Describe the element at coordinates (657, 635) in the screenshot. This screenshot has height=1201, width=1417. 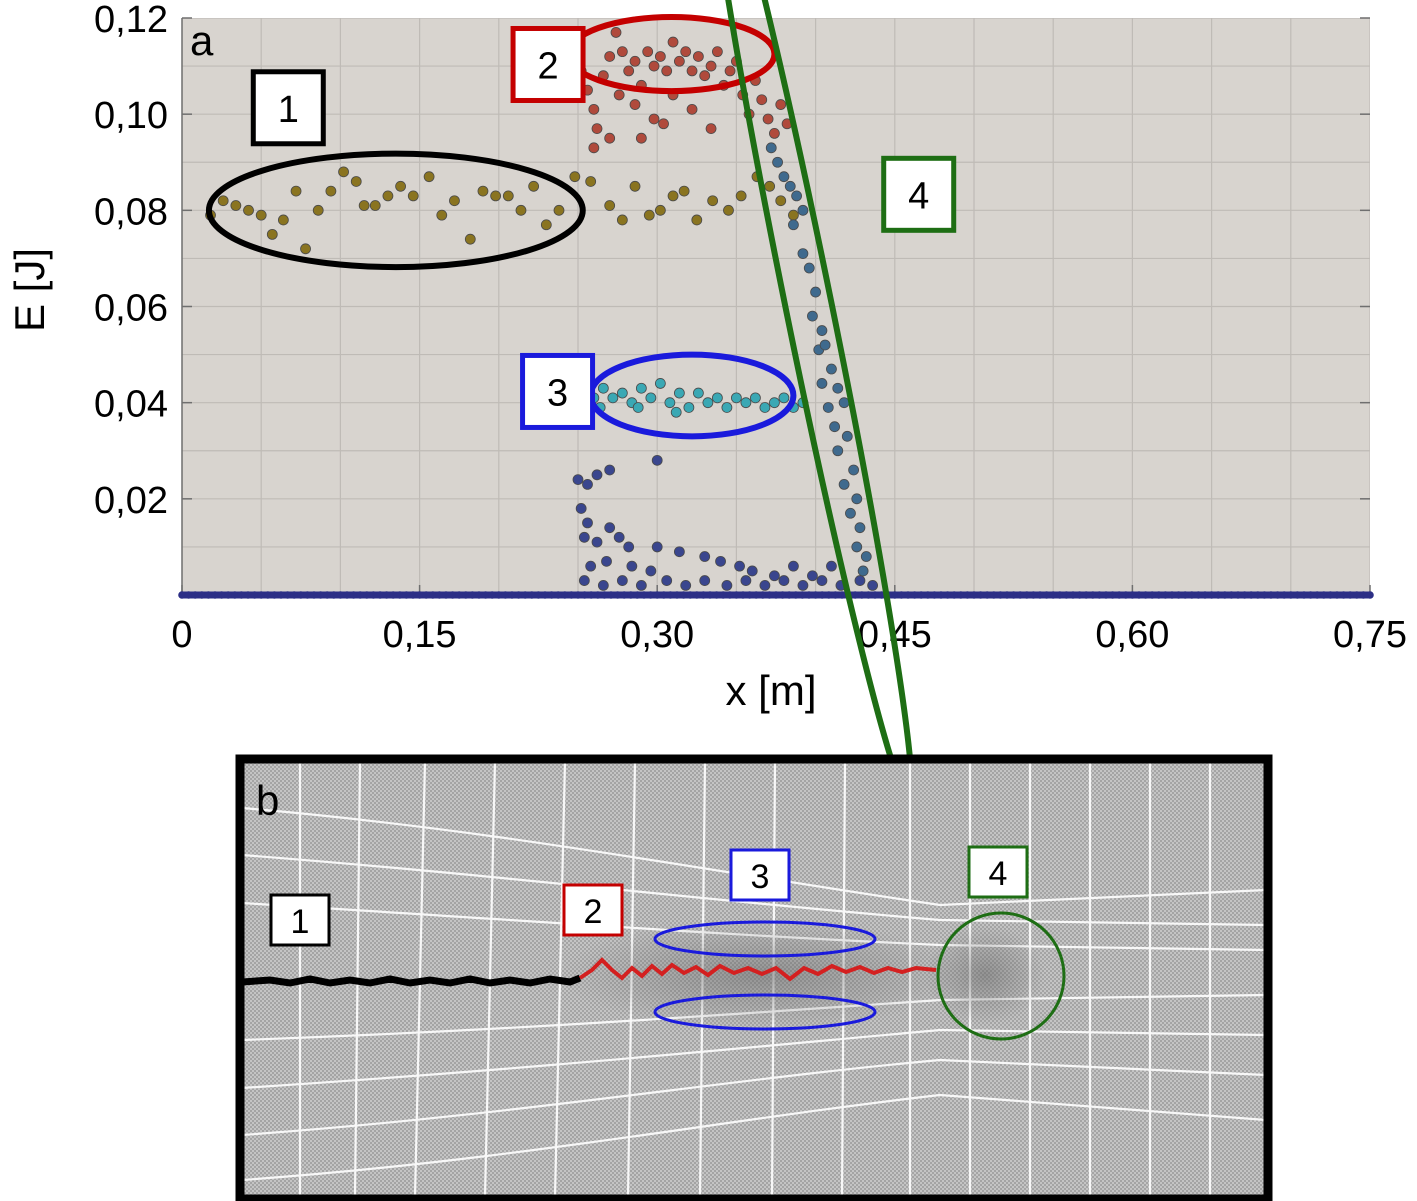
I see `x-tick-label: 0,30` at that location.